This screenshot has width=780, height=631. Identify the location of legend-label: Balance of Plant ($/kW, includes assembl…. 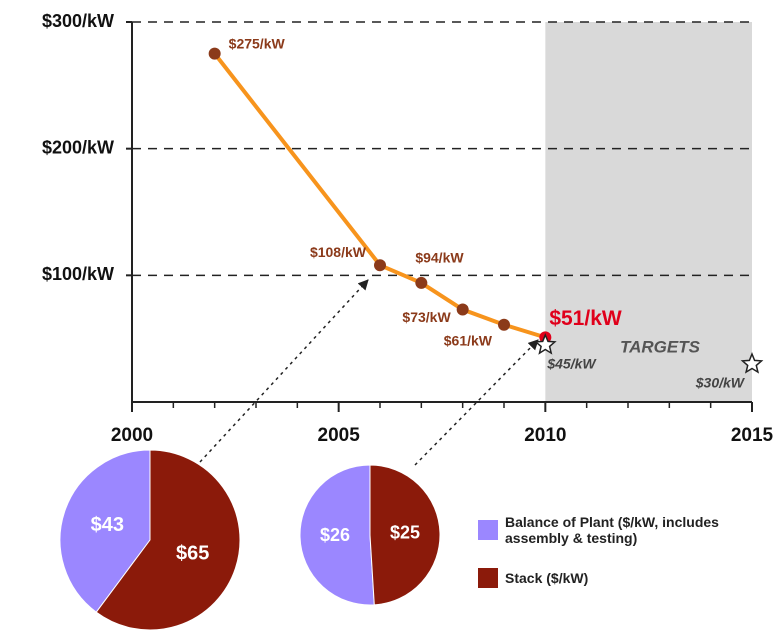
(612, 530).